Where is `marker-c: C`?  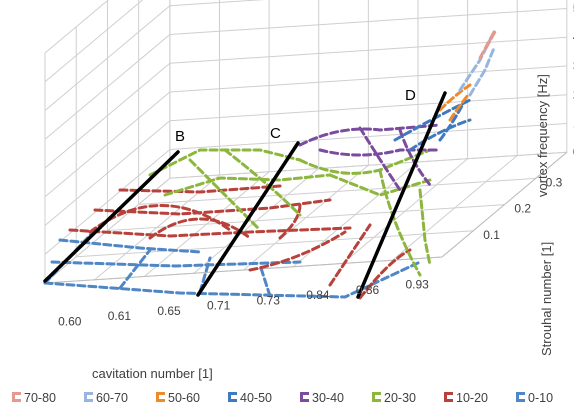
marker-c: C is located at coordinates (275, 133).